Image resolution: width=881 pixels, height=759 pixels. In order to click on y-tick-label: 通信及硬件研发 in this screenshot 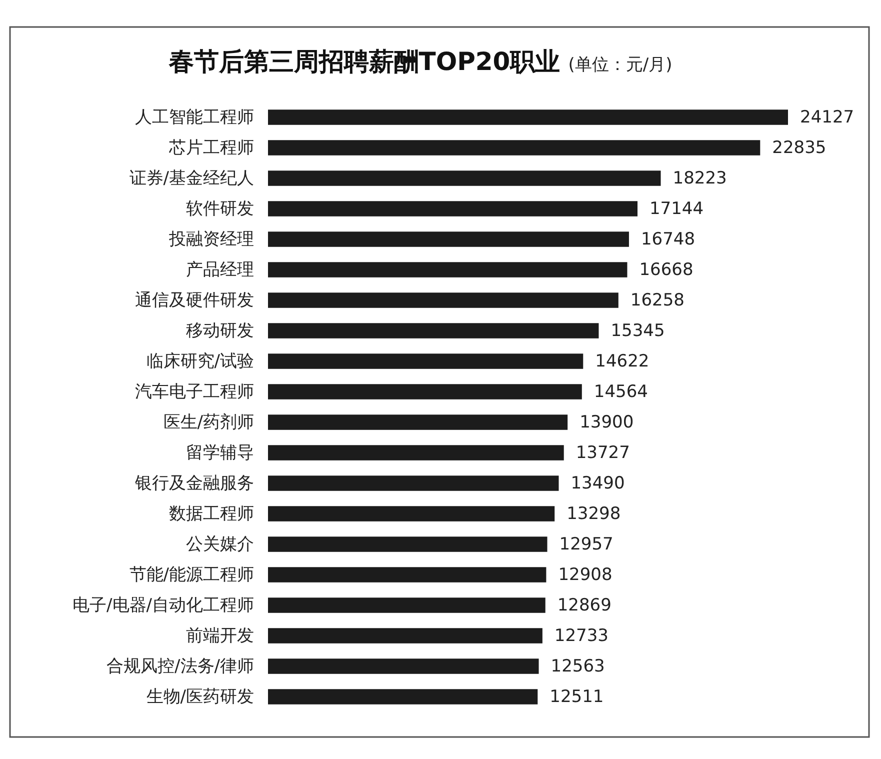, I will do `click(194, 300)`.